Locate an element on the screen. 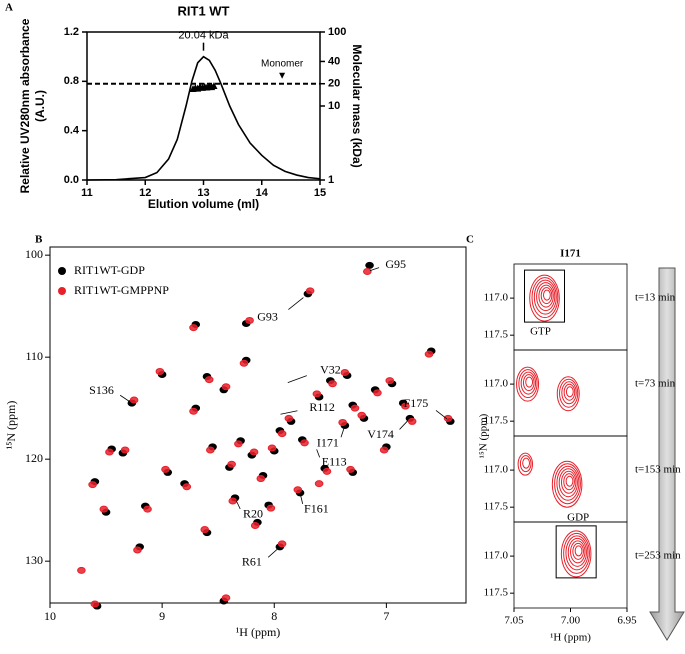 This screenshot has width=685, height=654. box-label: GTP is located at coordinates (540, 332).